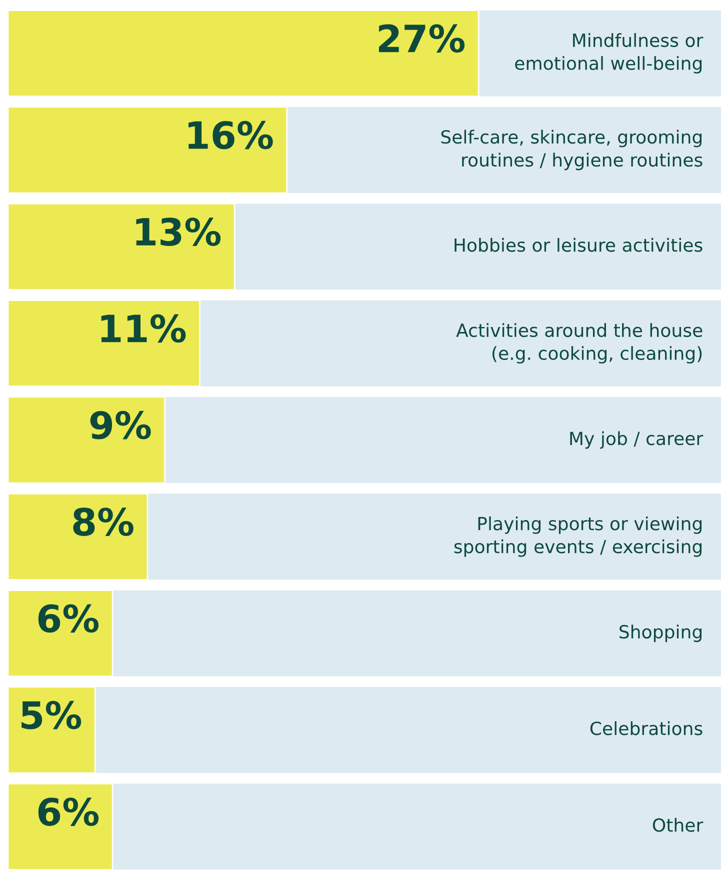 The image size is (724, 880). Describe the element at coordinates (609, 53) in the screenshot. I see `y-tick-label: Mindfulness or emotional well-being` at that location.